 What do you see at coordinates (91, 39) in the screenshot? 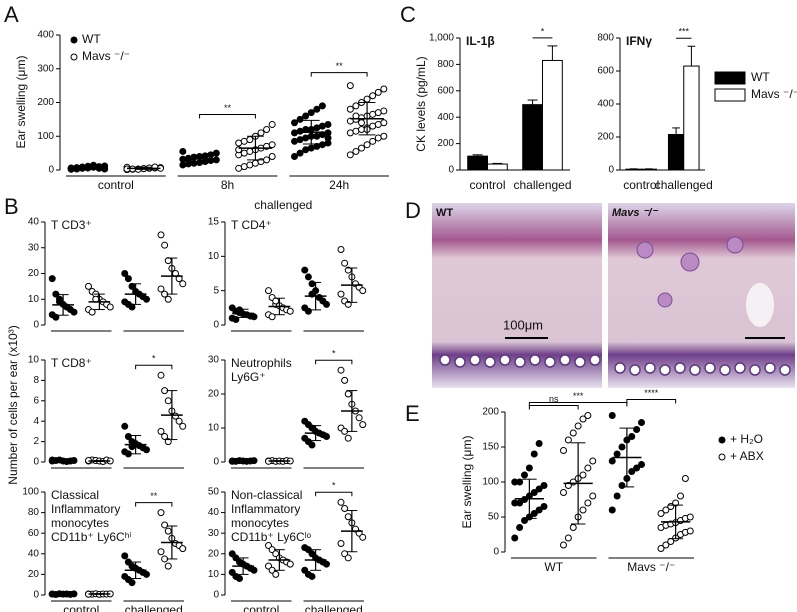
I see `legend-label: WT` at bounding box center [91, 39].